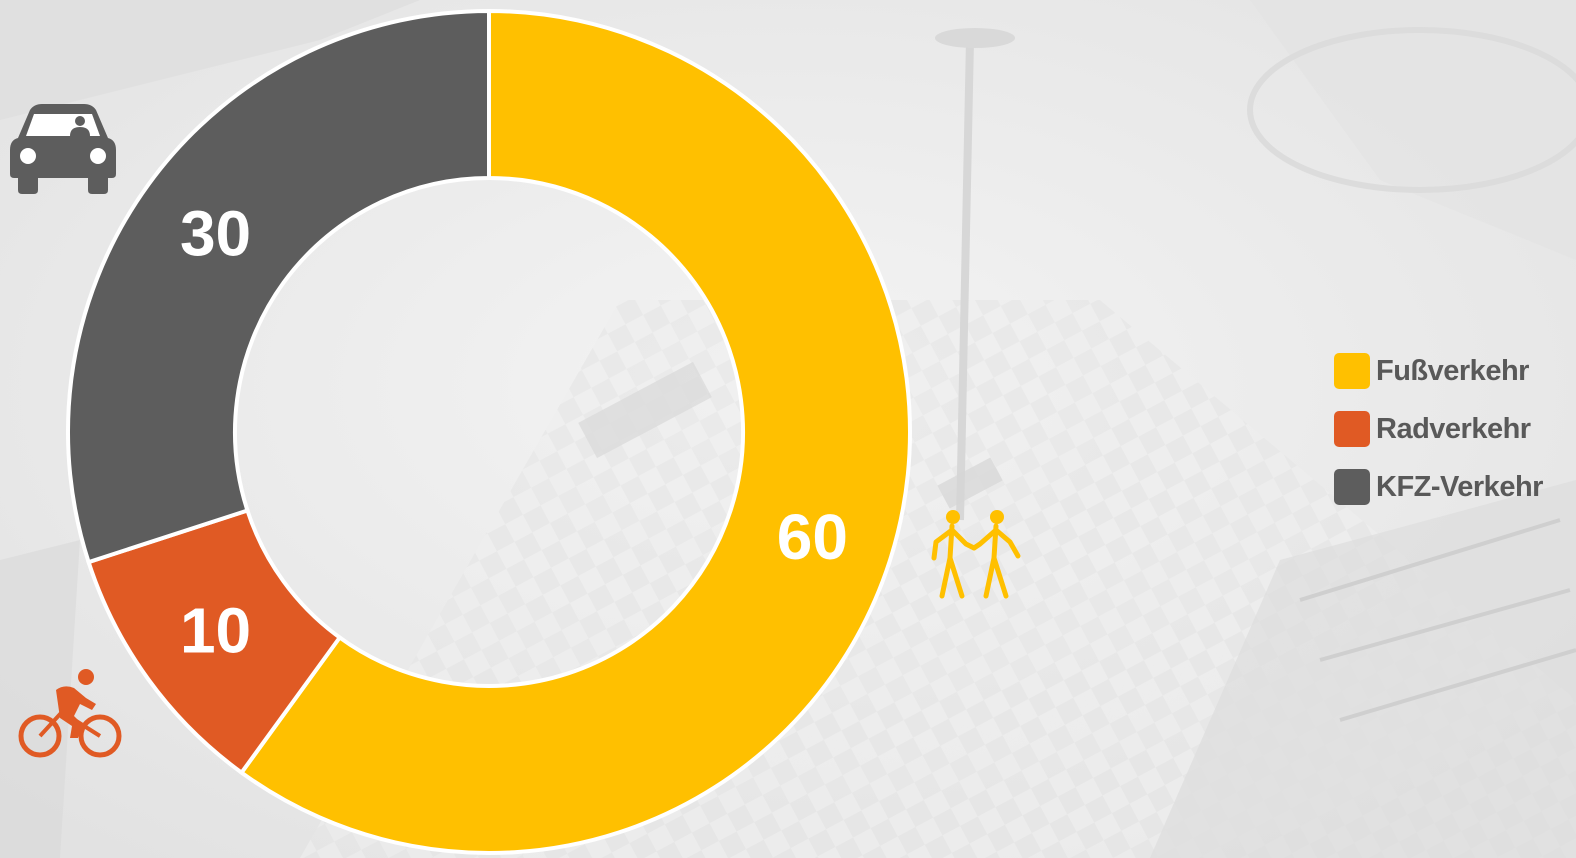  I want to click on data-label-kfz-verkehr: 30, so click(215, 233).